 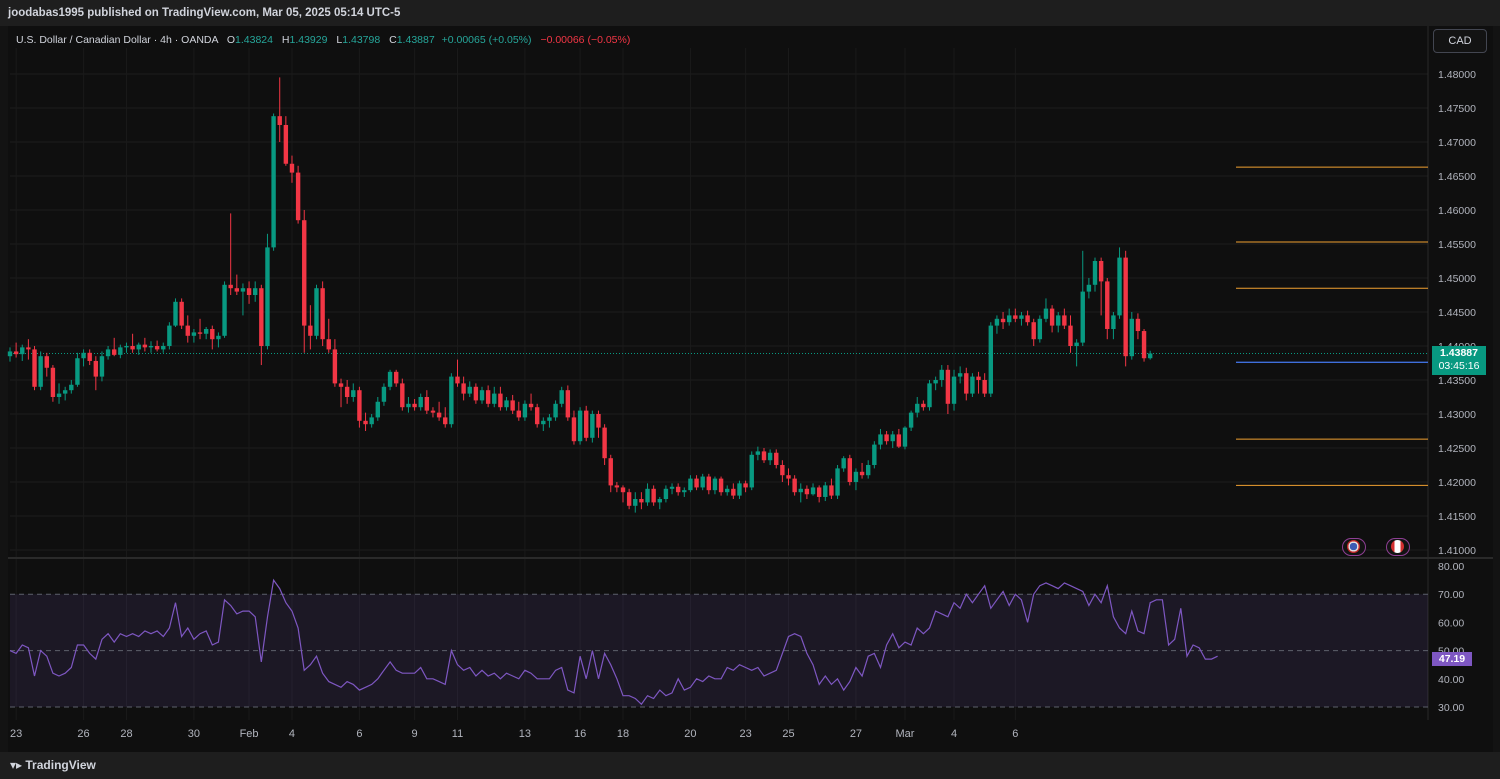 I want to click on price-tick-label: 1.41000, so click(x=1457, y=551).